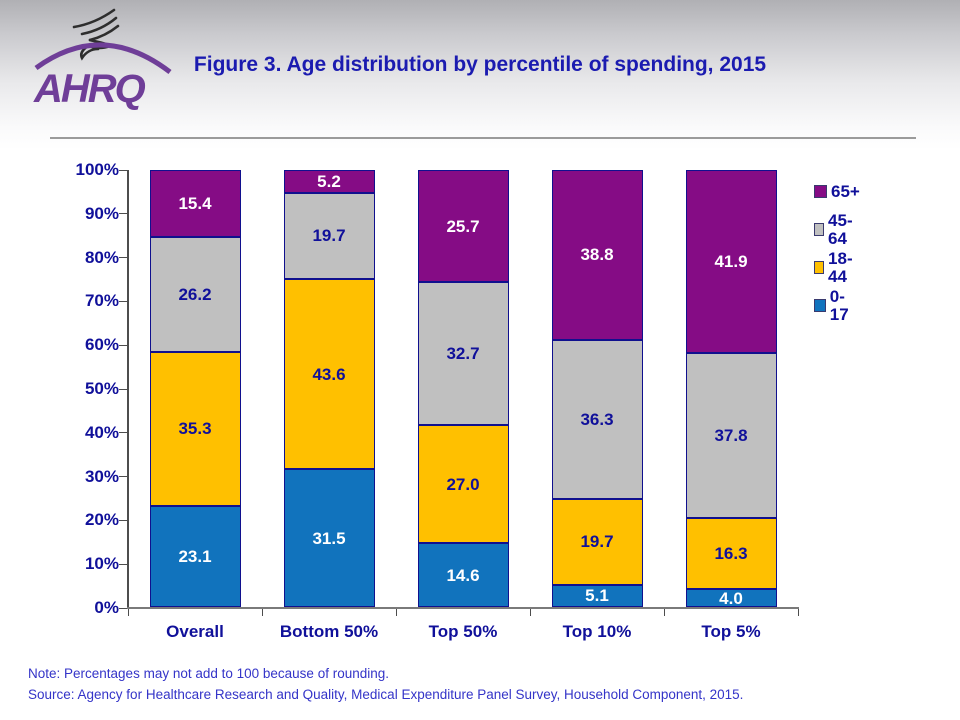 The width and height of the screenshot is (960, 720). I want to click on x-axis, so click(463, 608).